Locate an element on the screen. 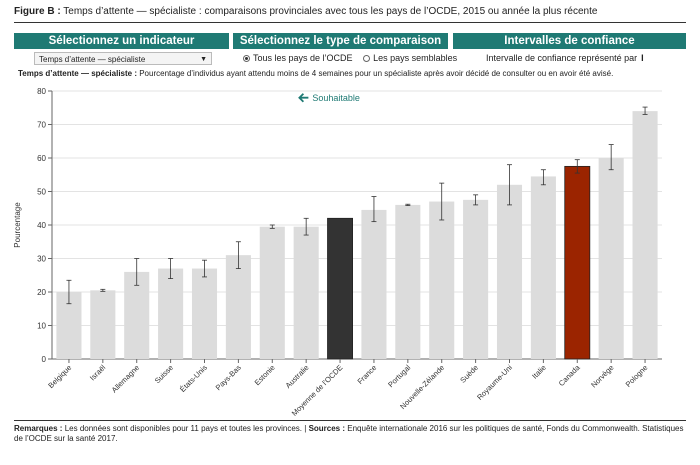 This screenshot has height=465, width=700. figure-label: Figure B : is located at coordinates (37, 11).